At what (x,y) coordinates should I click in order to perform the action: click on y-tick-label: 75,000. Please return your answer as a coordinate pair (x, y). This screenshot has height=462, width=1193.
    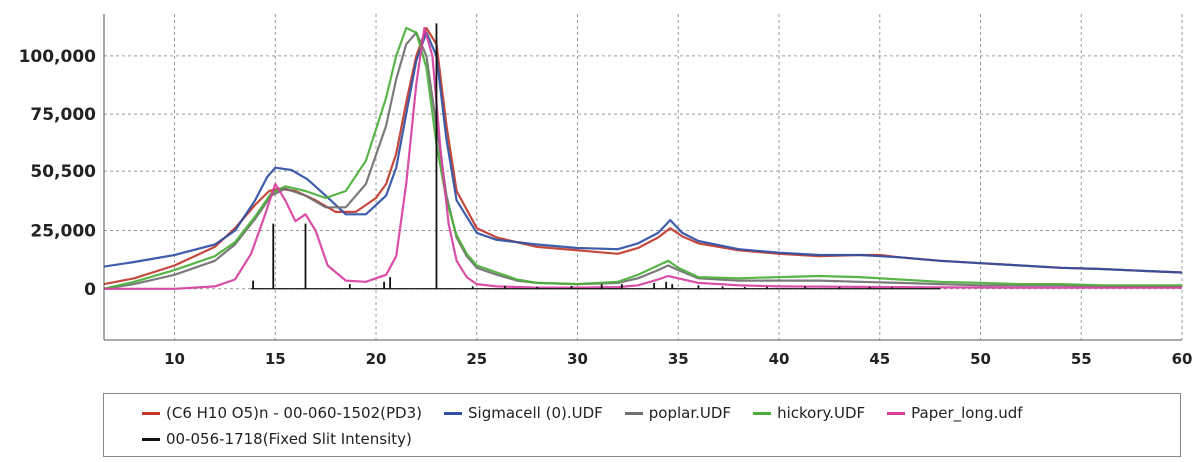
    Looking at the image, I should click on (63, 115).